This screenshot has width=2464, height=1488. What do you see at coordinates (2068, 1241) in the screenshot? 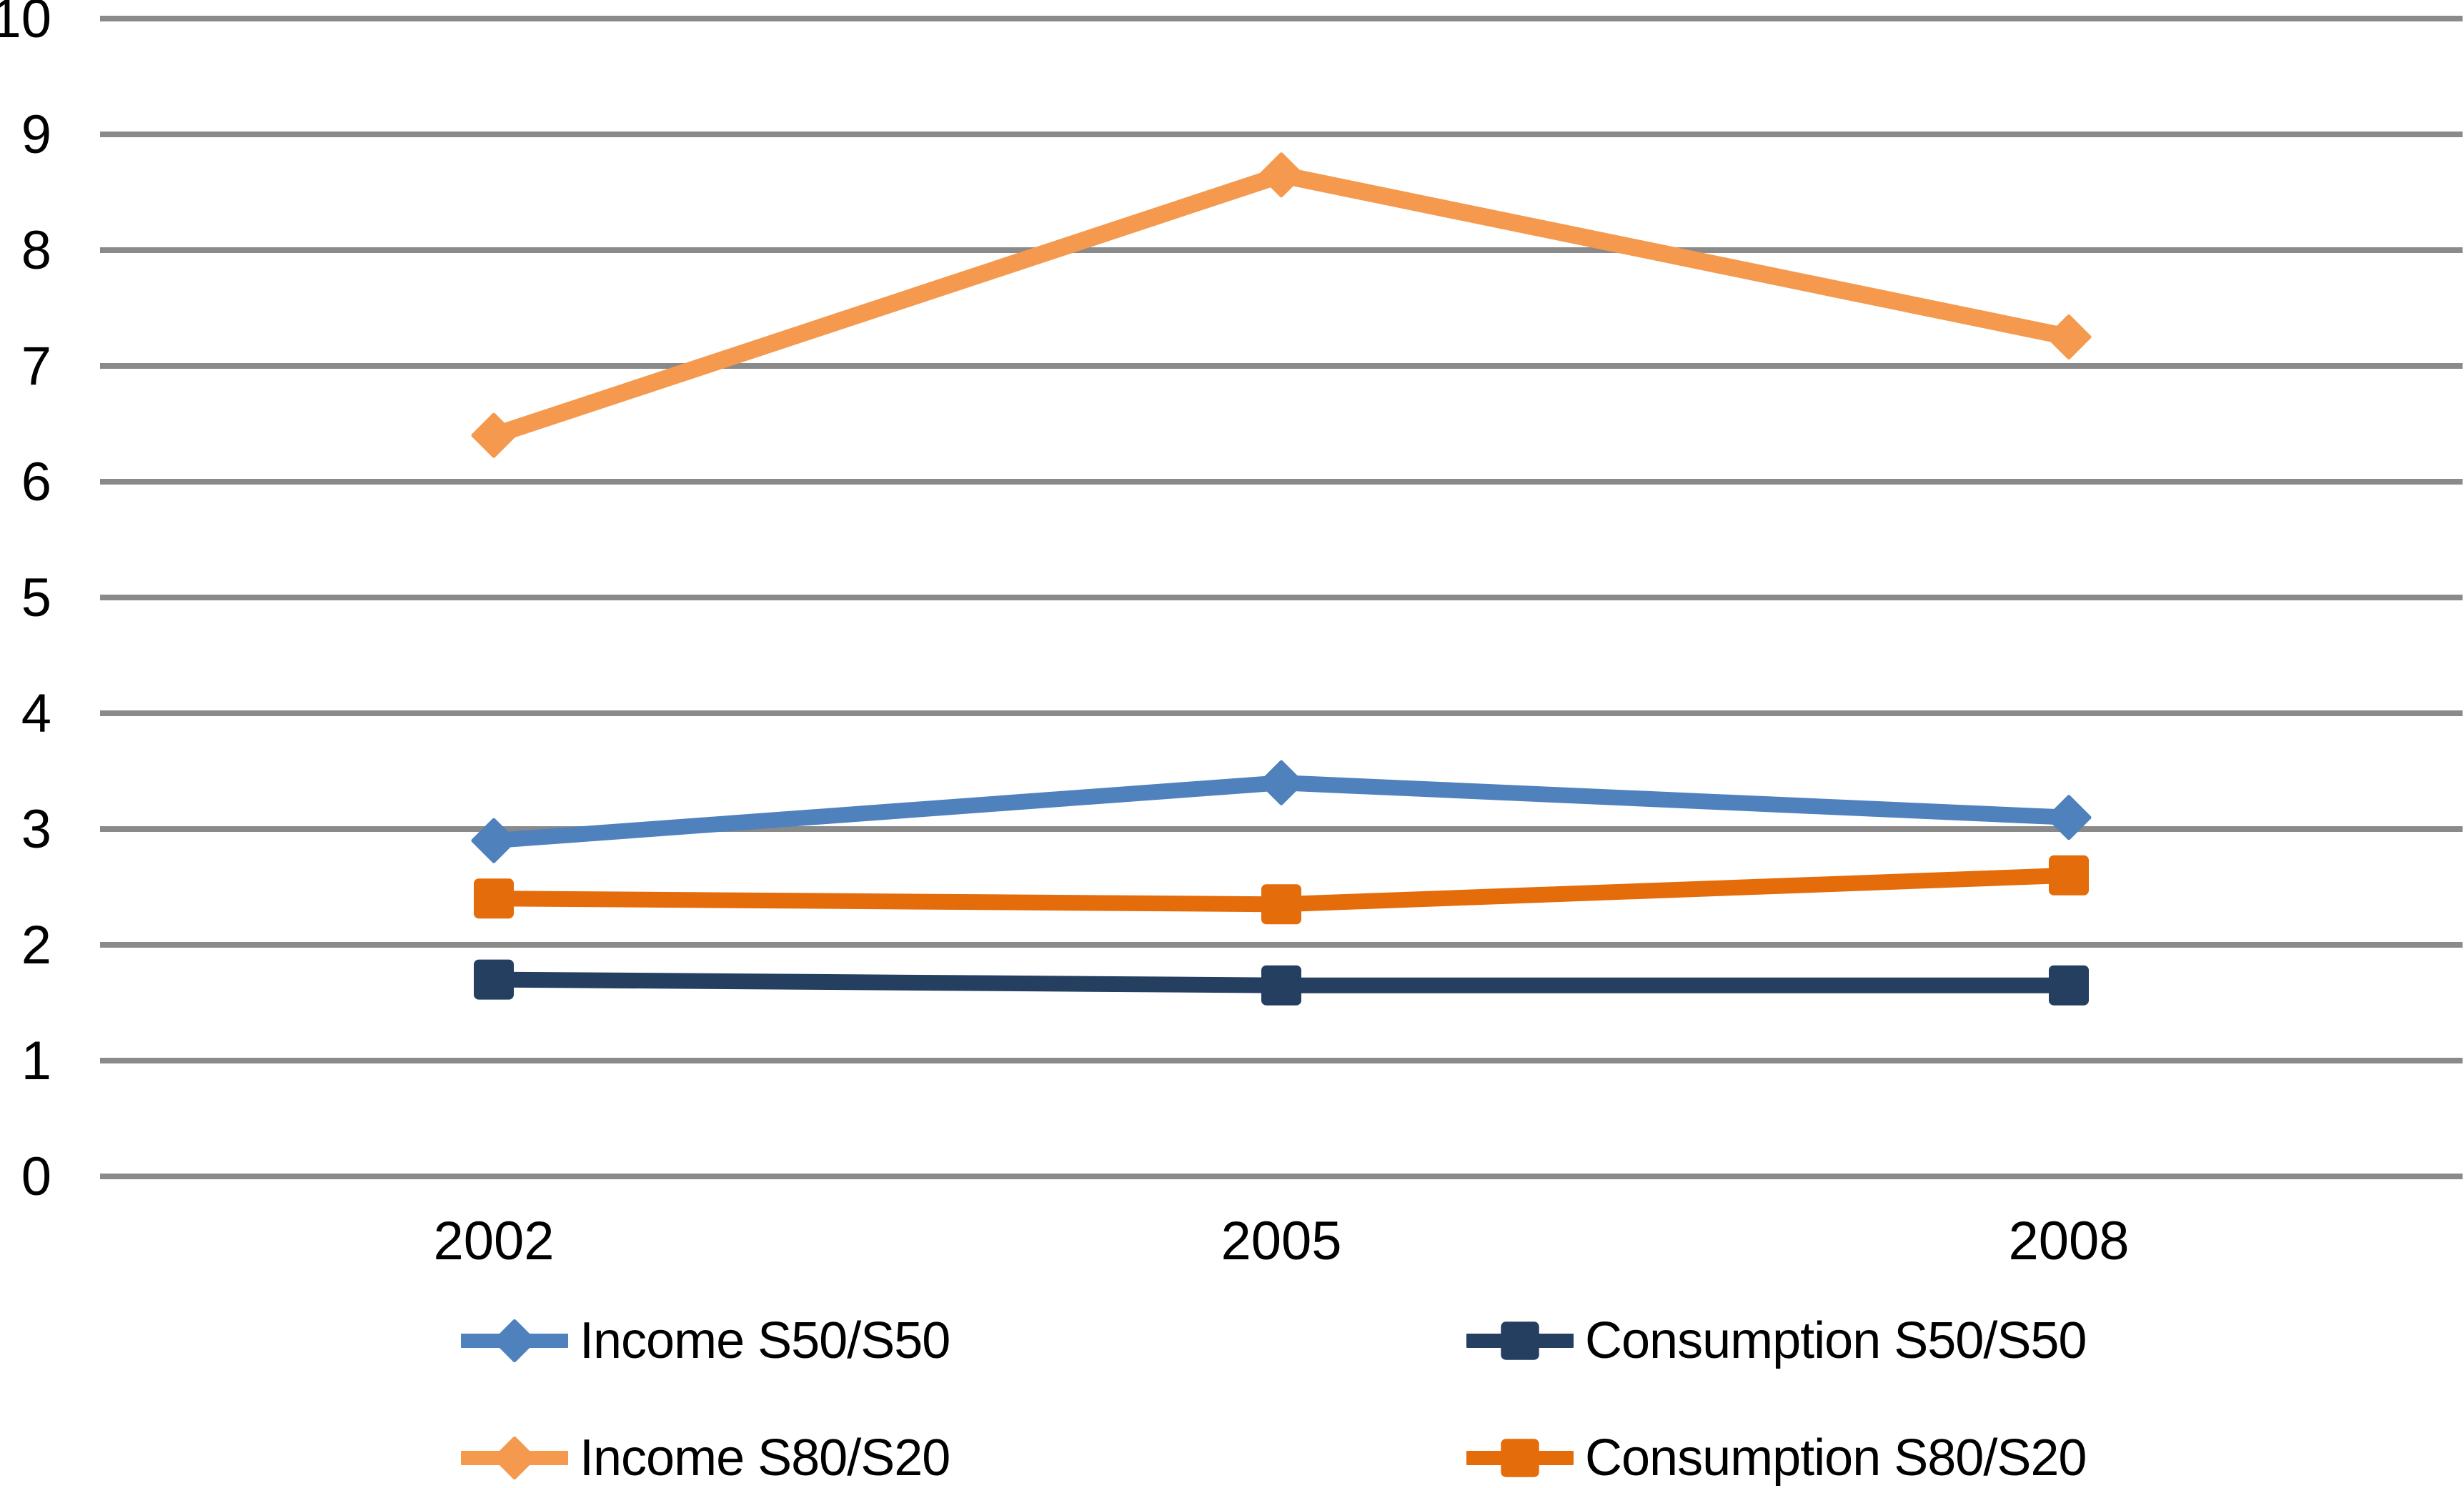
I see `x-axis-tick-label: 2008` at bounding box center [2068, 1241].